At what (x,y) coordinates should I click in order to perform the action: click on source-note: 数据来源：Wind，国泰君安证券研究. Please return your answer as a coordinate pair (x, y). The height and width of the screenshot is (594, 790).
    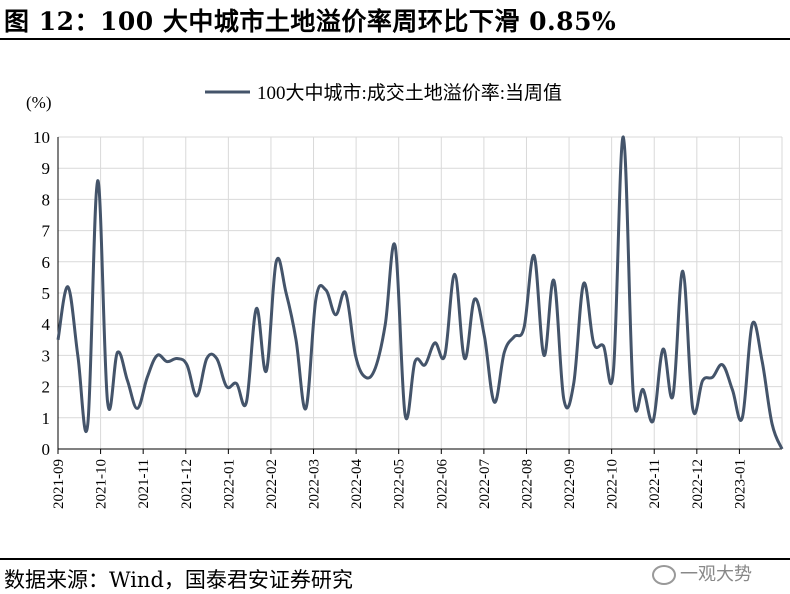
    Looking at the image, I should click on (178, 580).